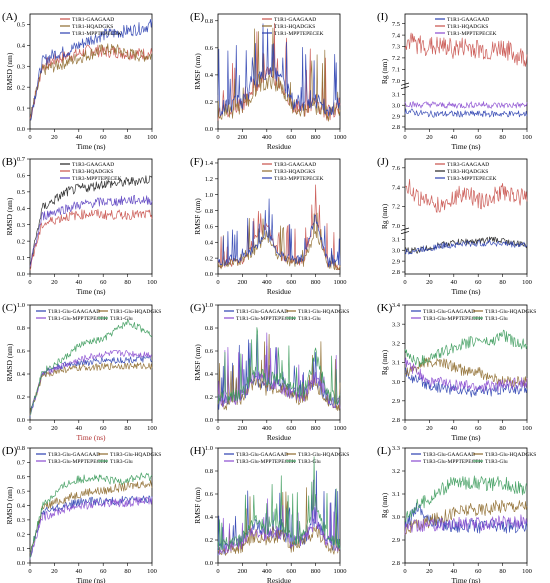 This screenshot has width=550, height=583. I want to click on x-tick-label-J: 60, so click(478, 282).